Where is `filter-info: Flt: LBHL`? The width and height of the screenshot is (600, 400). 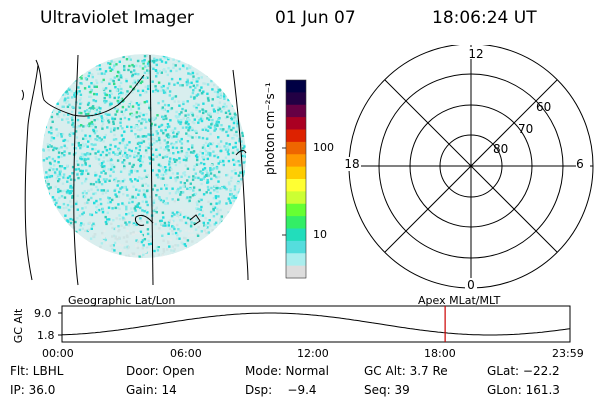
filter-info: Flt: LBHL is located at coordinates (37, 371).